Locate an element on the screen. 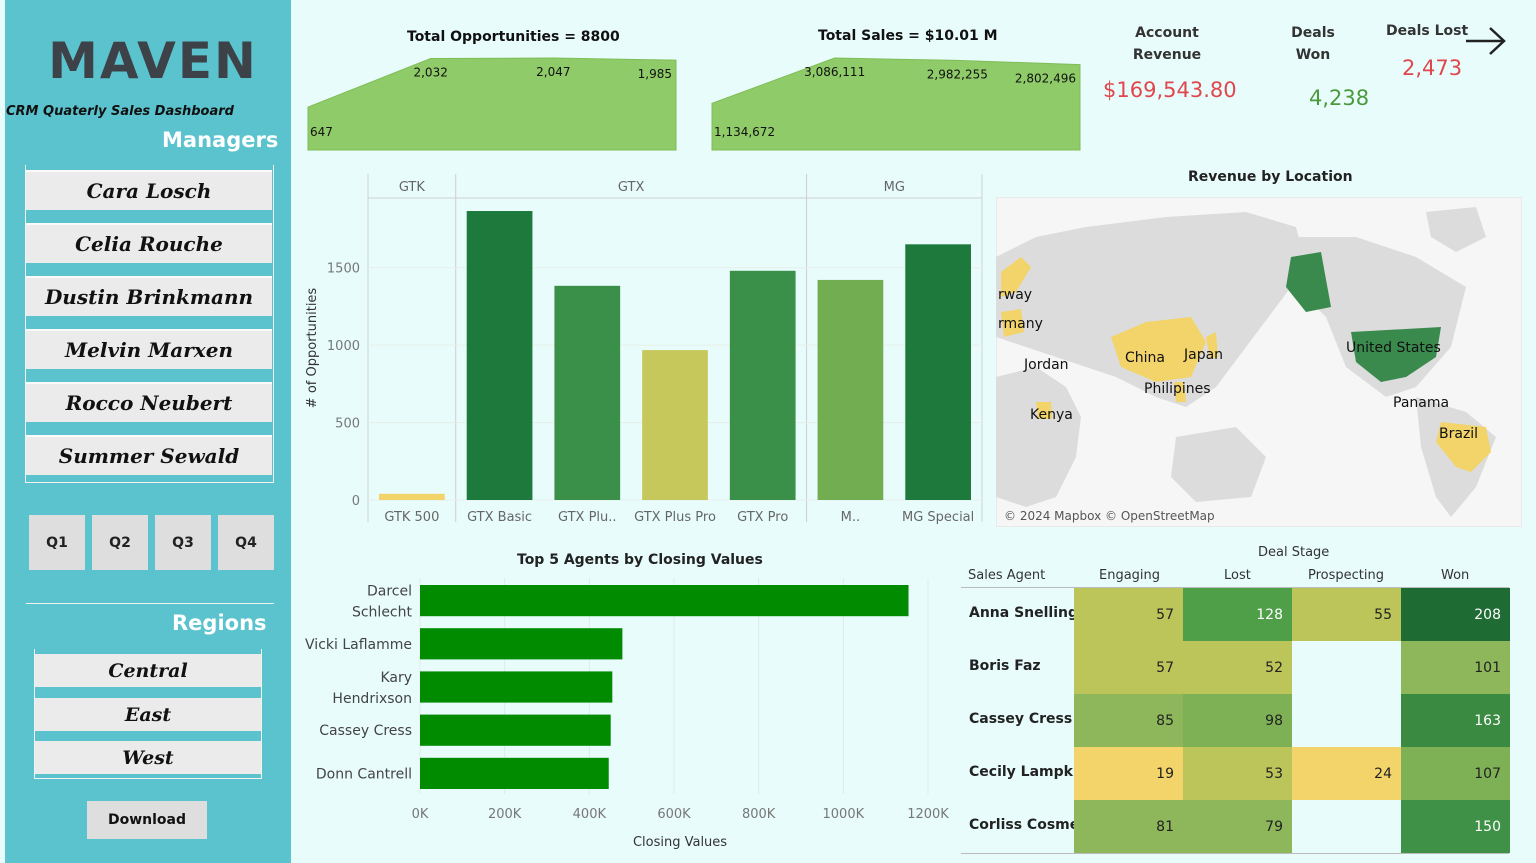 The image size is (1536, 863). manager-button-cara-losch: Cara Losch is located at coordinates (149, 190).